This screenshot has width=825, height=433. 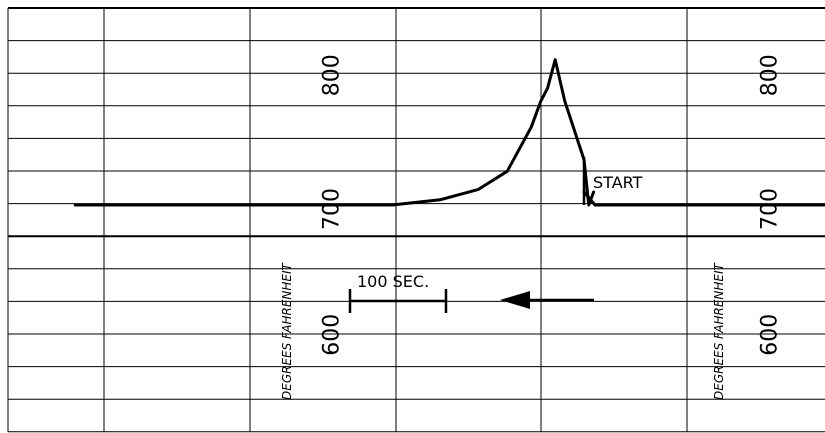 What do you see at coordinates (287, 330) in the screenshot?
I see `y-axis-label-left: DEGREES FAHRENHEIT` at bounding box center [287, 330].